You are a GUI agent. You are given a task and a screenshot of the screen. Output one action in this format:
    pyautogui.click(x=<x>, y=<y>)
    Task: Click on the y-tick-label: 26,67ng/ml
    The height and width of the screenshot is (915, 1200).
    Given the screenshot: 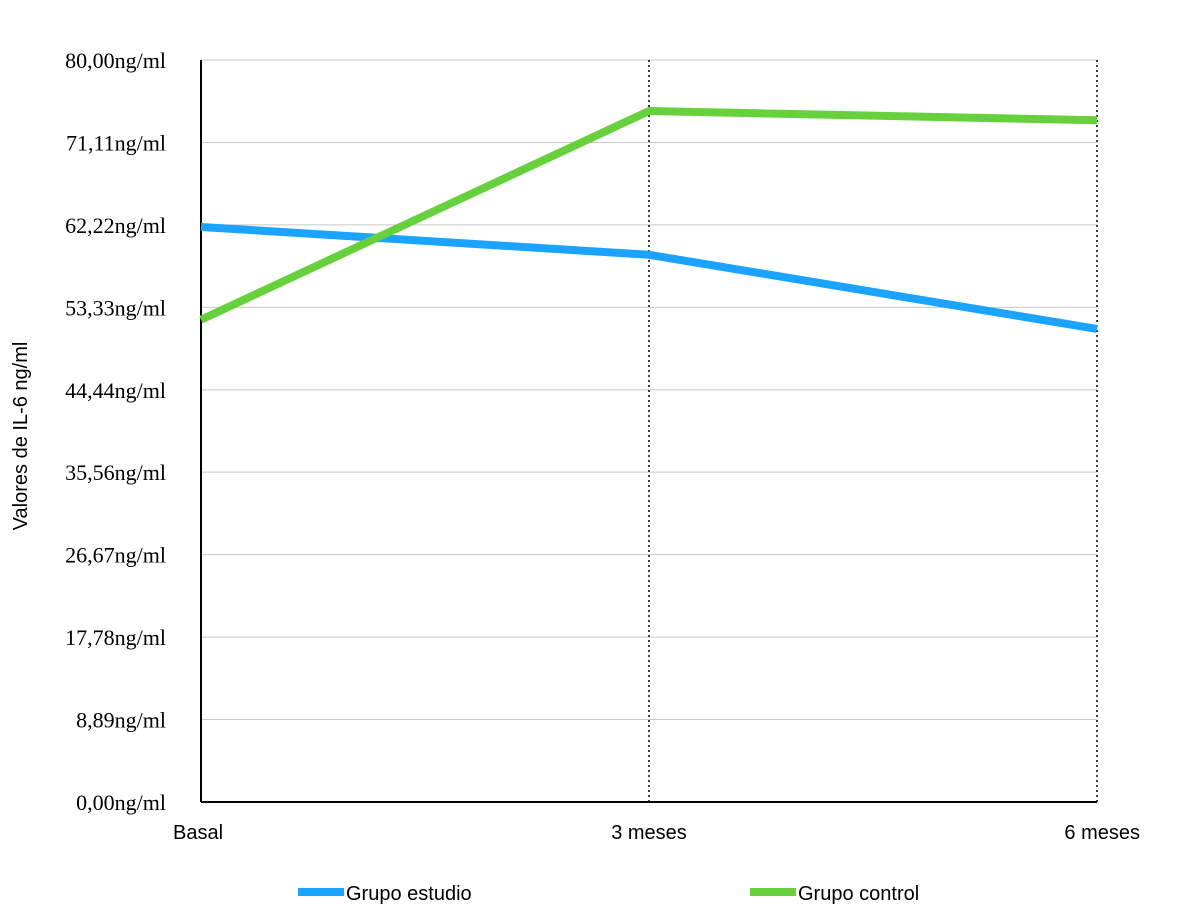 What is the action you would take?
    pyautogui.click(x=115, y=555)
    